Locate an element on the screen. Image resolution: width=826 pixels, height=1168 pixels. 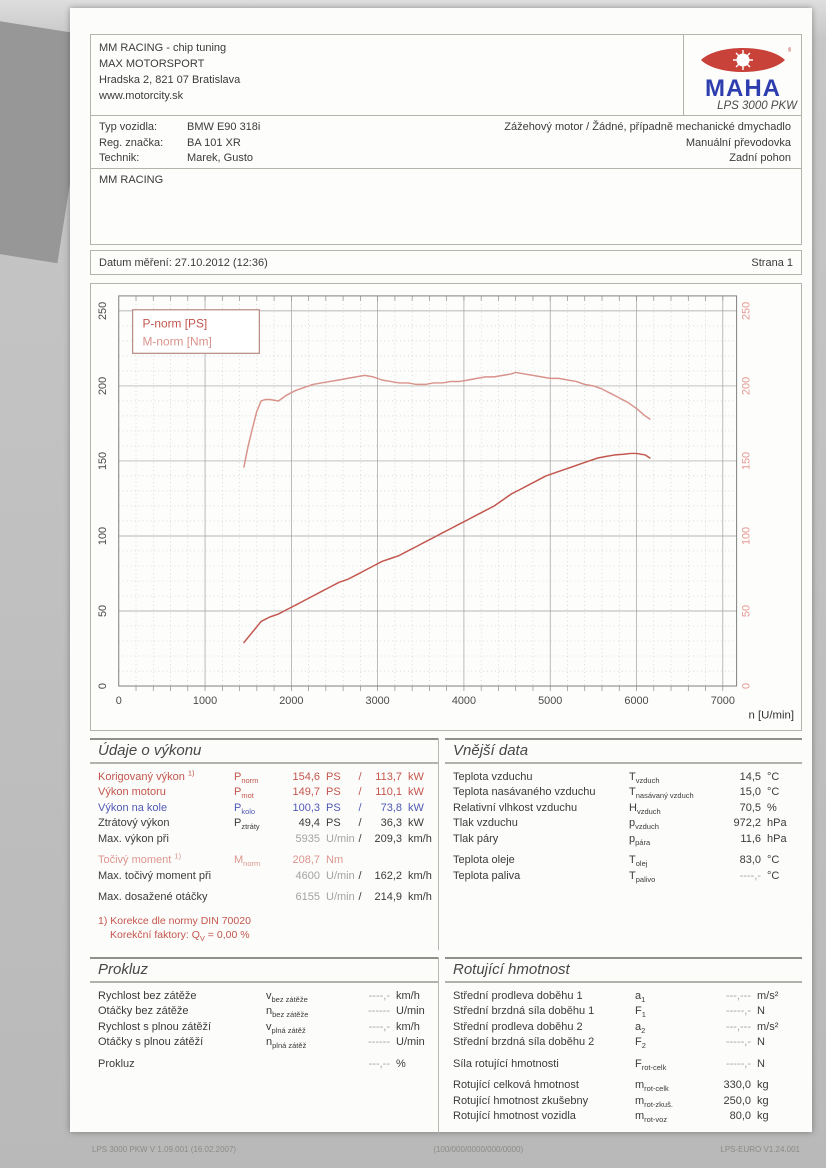
section-title-slip: Prokluz is located at coordinates (264, 969).